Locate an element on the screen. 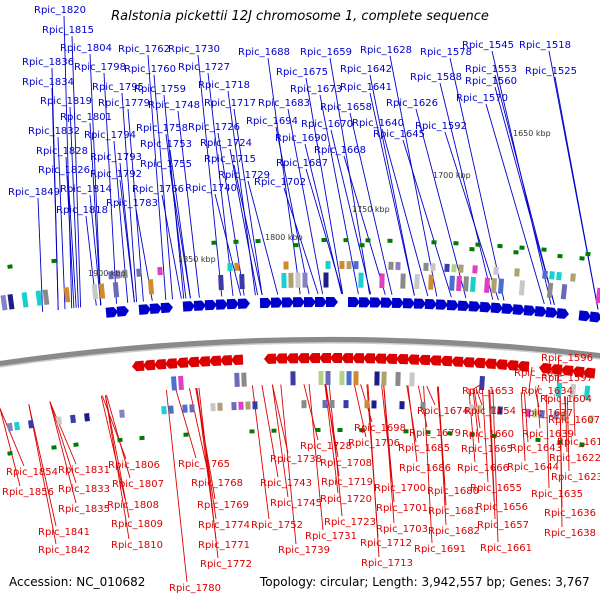 Image resolution: width=600 pixels, height=600 pixels. reverse-gene-label: Rpic_1604 is located at coordinates (566, 399).